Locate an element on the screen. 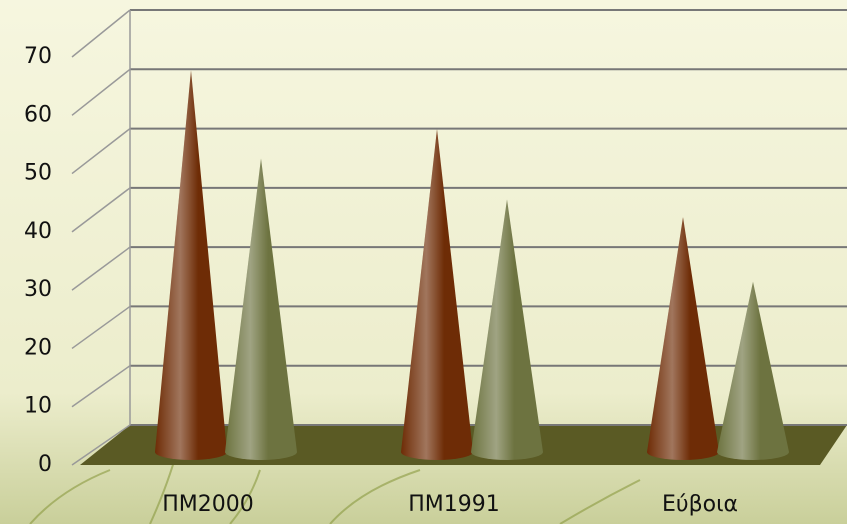 The width and height of the screenshot is (847, 524). y-tick-label: 10 is located at coordinates (38, 406).